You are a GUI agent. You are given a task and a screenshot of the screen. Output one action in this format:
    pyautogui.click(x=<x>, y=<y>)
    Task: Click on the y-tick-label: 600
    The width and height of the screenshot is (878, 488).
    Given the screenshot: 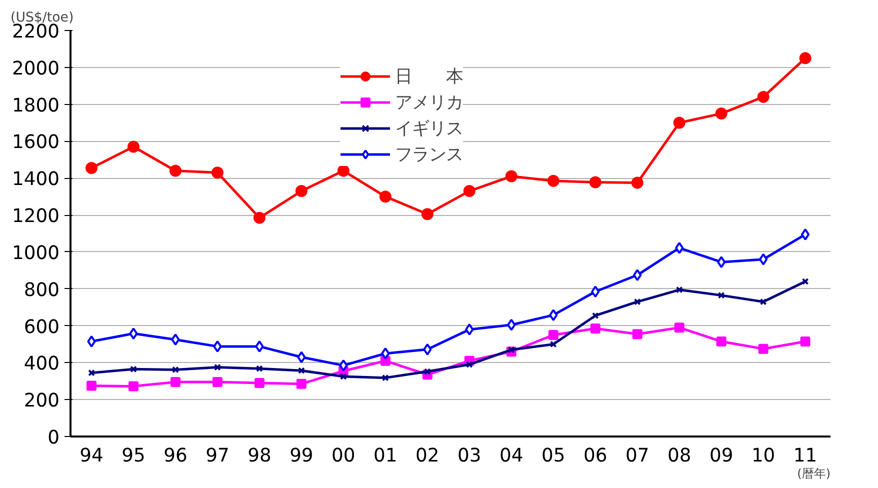 What is the action you would take?
    pyautogui.click(x=42, y=327)
    